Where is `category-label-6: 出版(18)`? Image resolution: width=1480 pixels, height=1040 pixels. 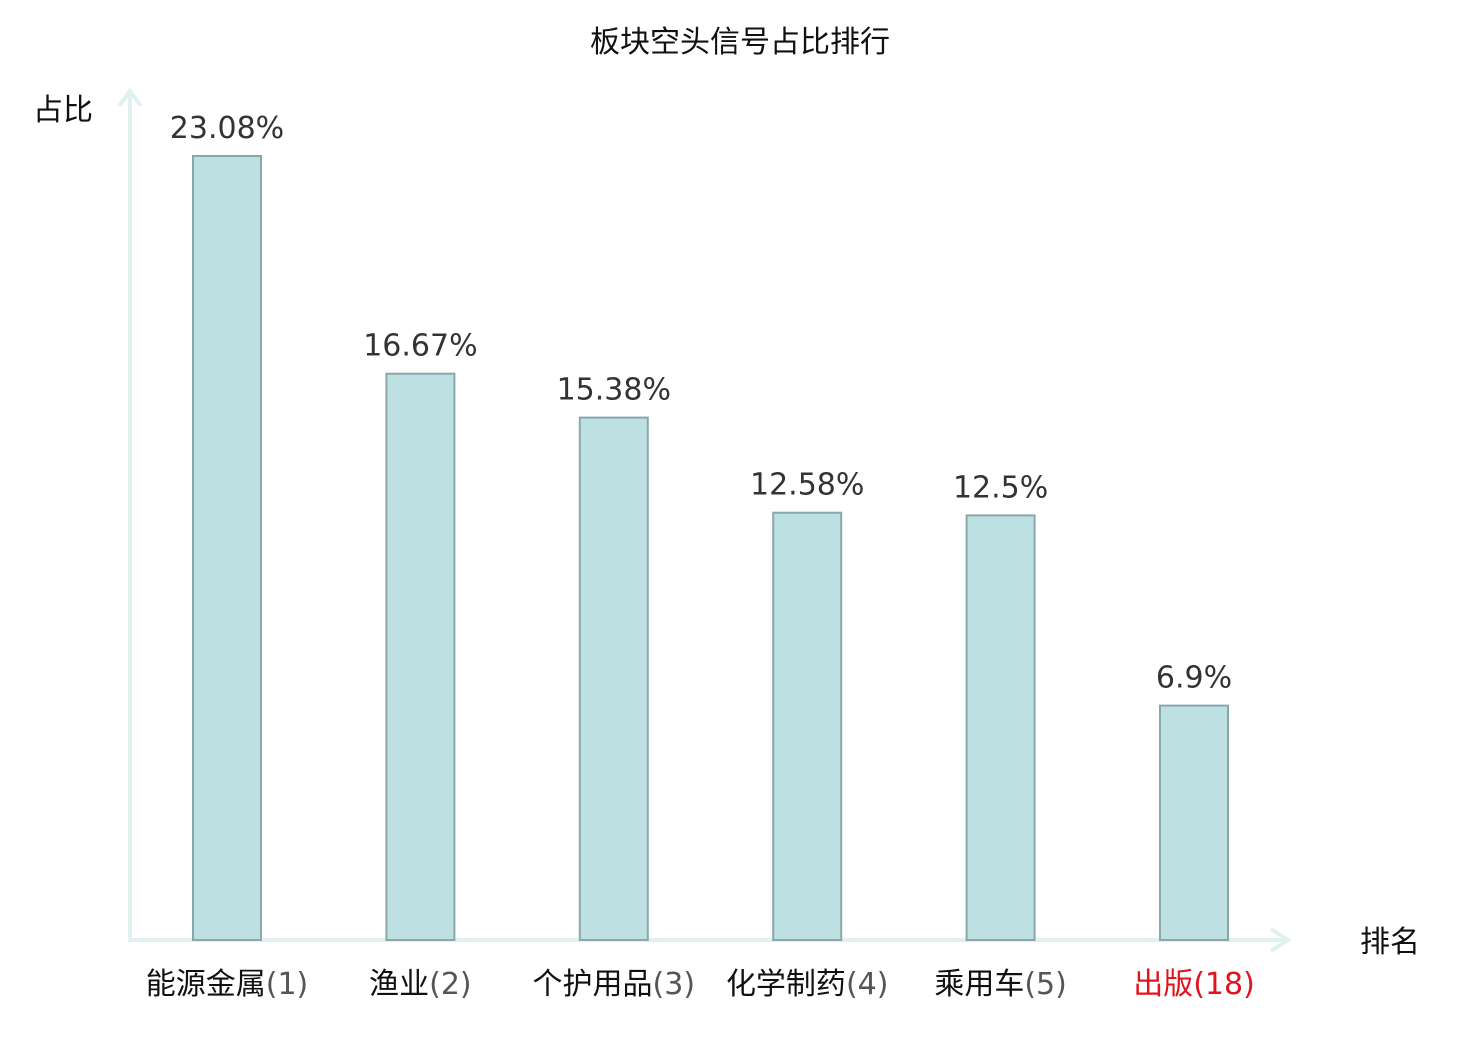
category-label-6: 出版(18) is located at coordinates (1194, 984).